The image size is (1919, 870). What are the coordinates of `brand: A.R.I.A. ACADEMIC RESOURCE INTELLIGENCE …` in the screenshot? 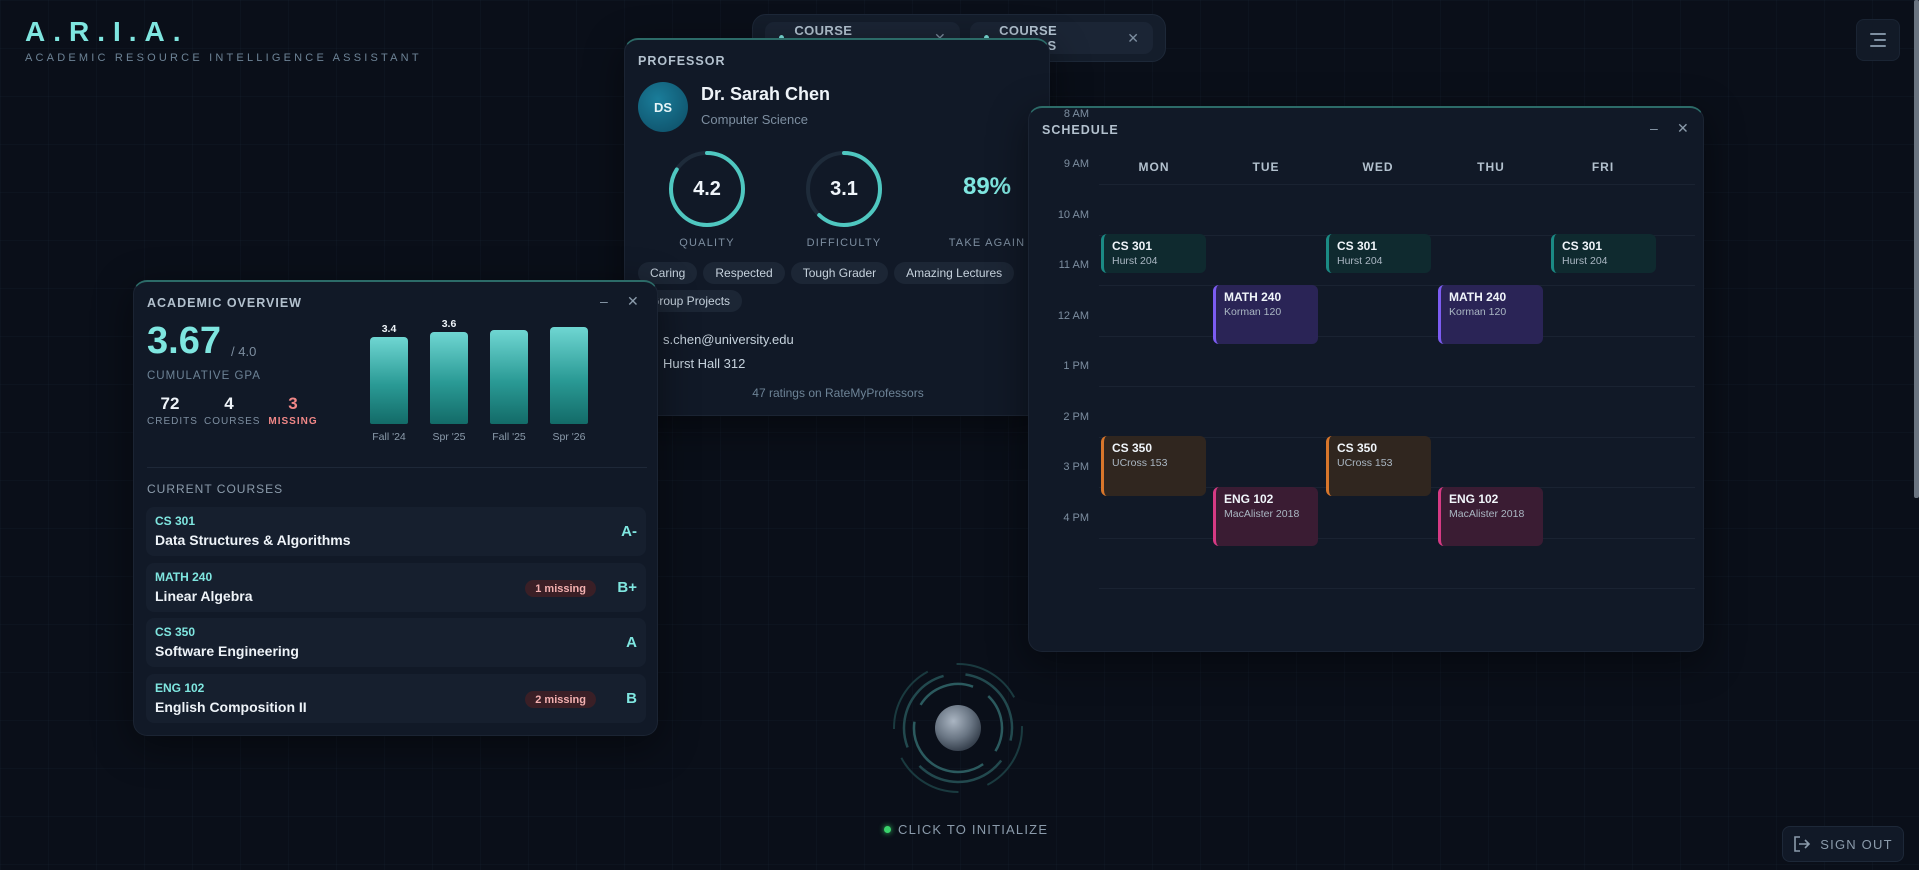 It's located at (223, 40).